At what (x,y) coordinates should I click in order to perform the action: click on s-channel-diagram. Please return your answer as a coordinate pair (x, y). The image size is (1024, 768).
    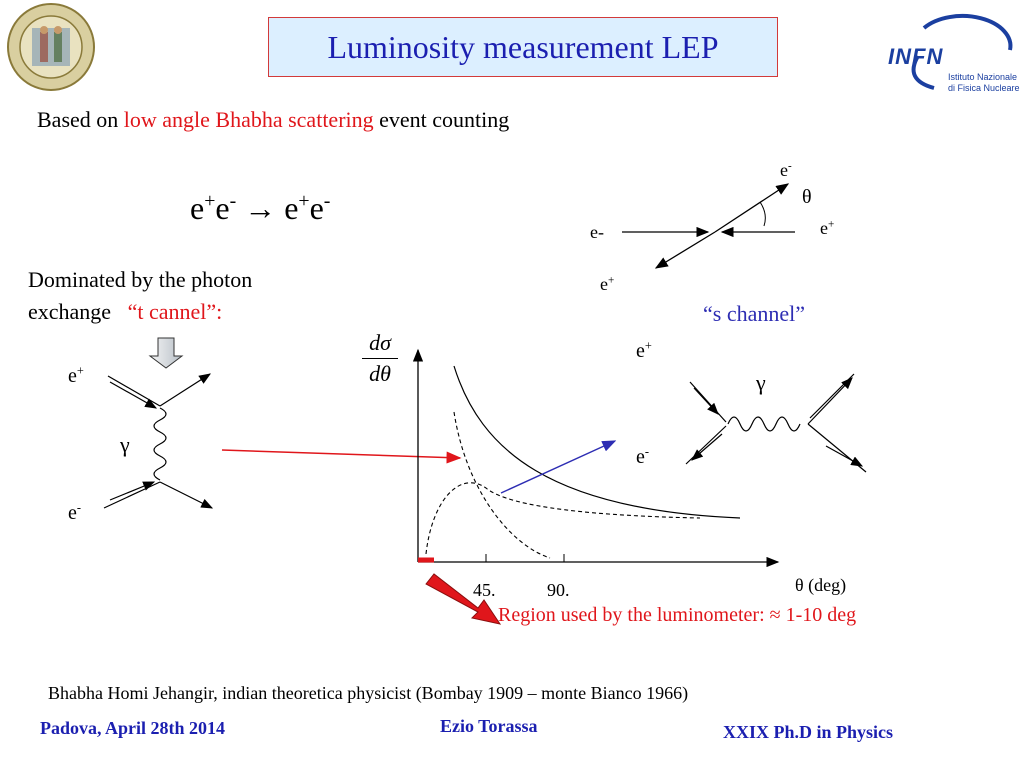
    Looking at the image, I should click on (776, 423).